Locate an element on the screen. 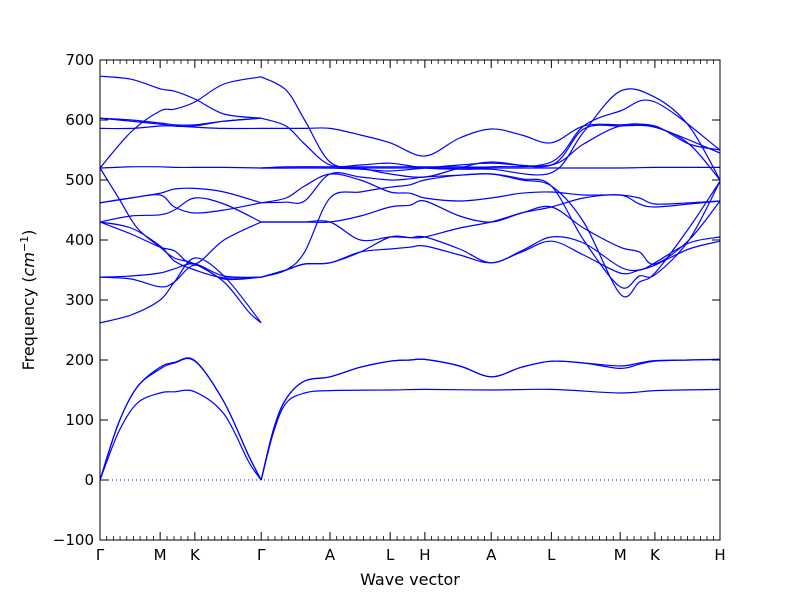  y-tick-label: 300 is located at coordinates (79, 300).